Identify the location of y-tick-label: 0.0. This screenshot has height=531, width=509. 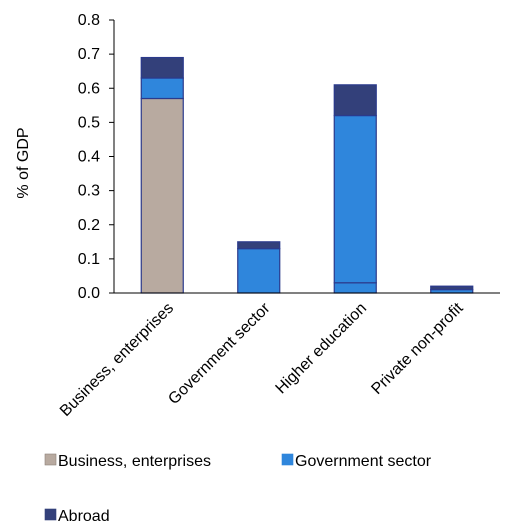
(89, 293).